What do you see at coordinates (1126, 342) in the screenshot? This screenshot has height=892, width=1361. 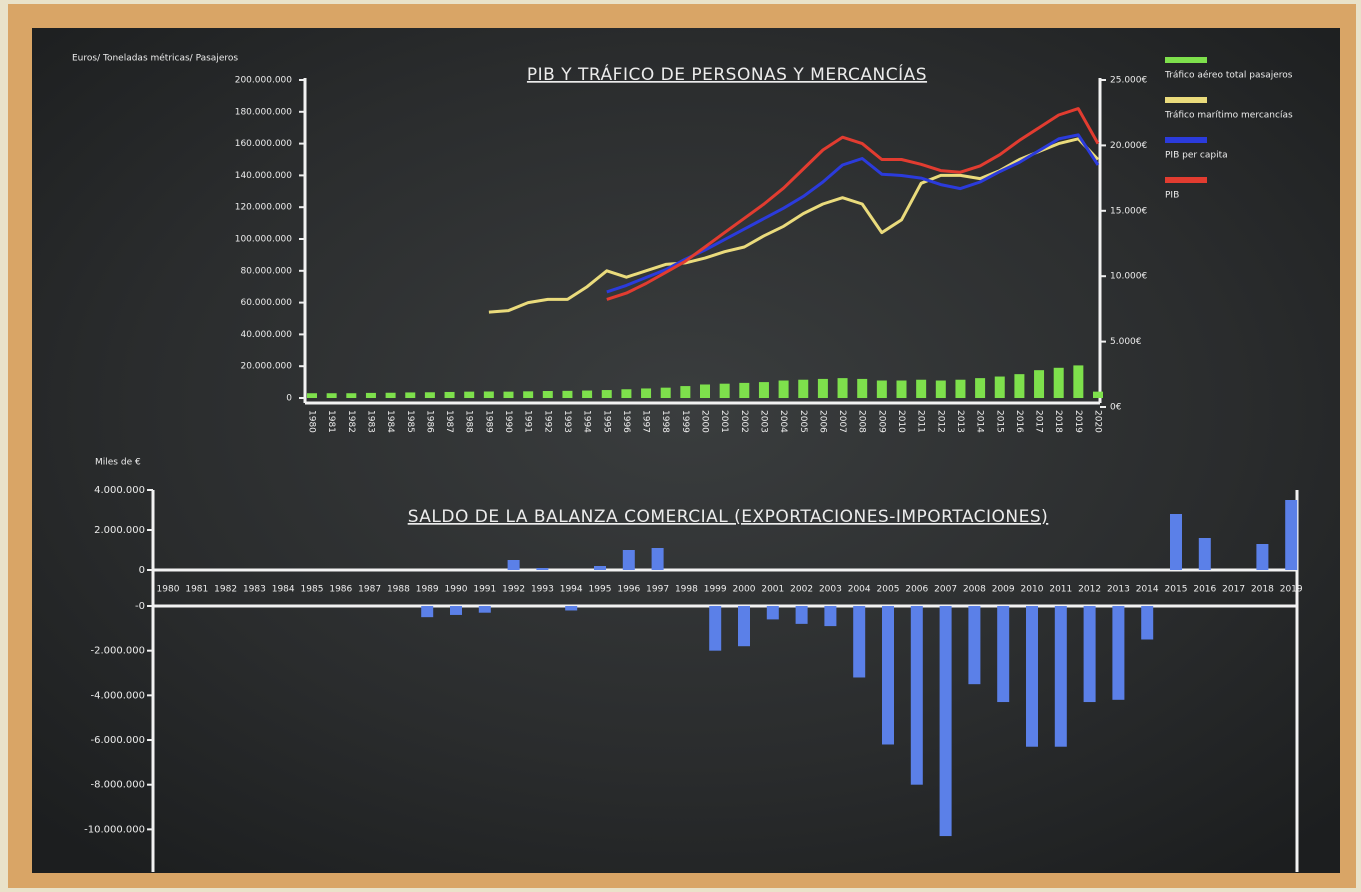 I see `y2-tick-label: 5.000€` at bounding box center [1126, 342].